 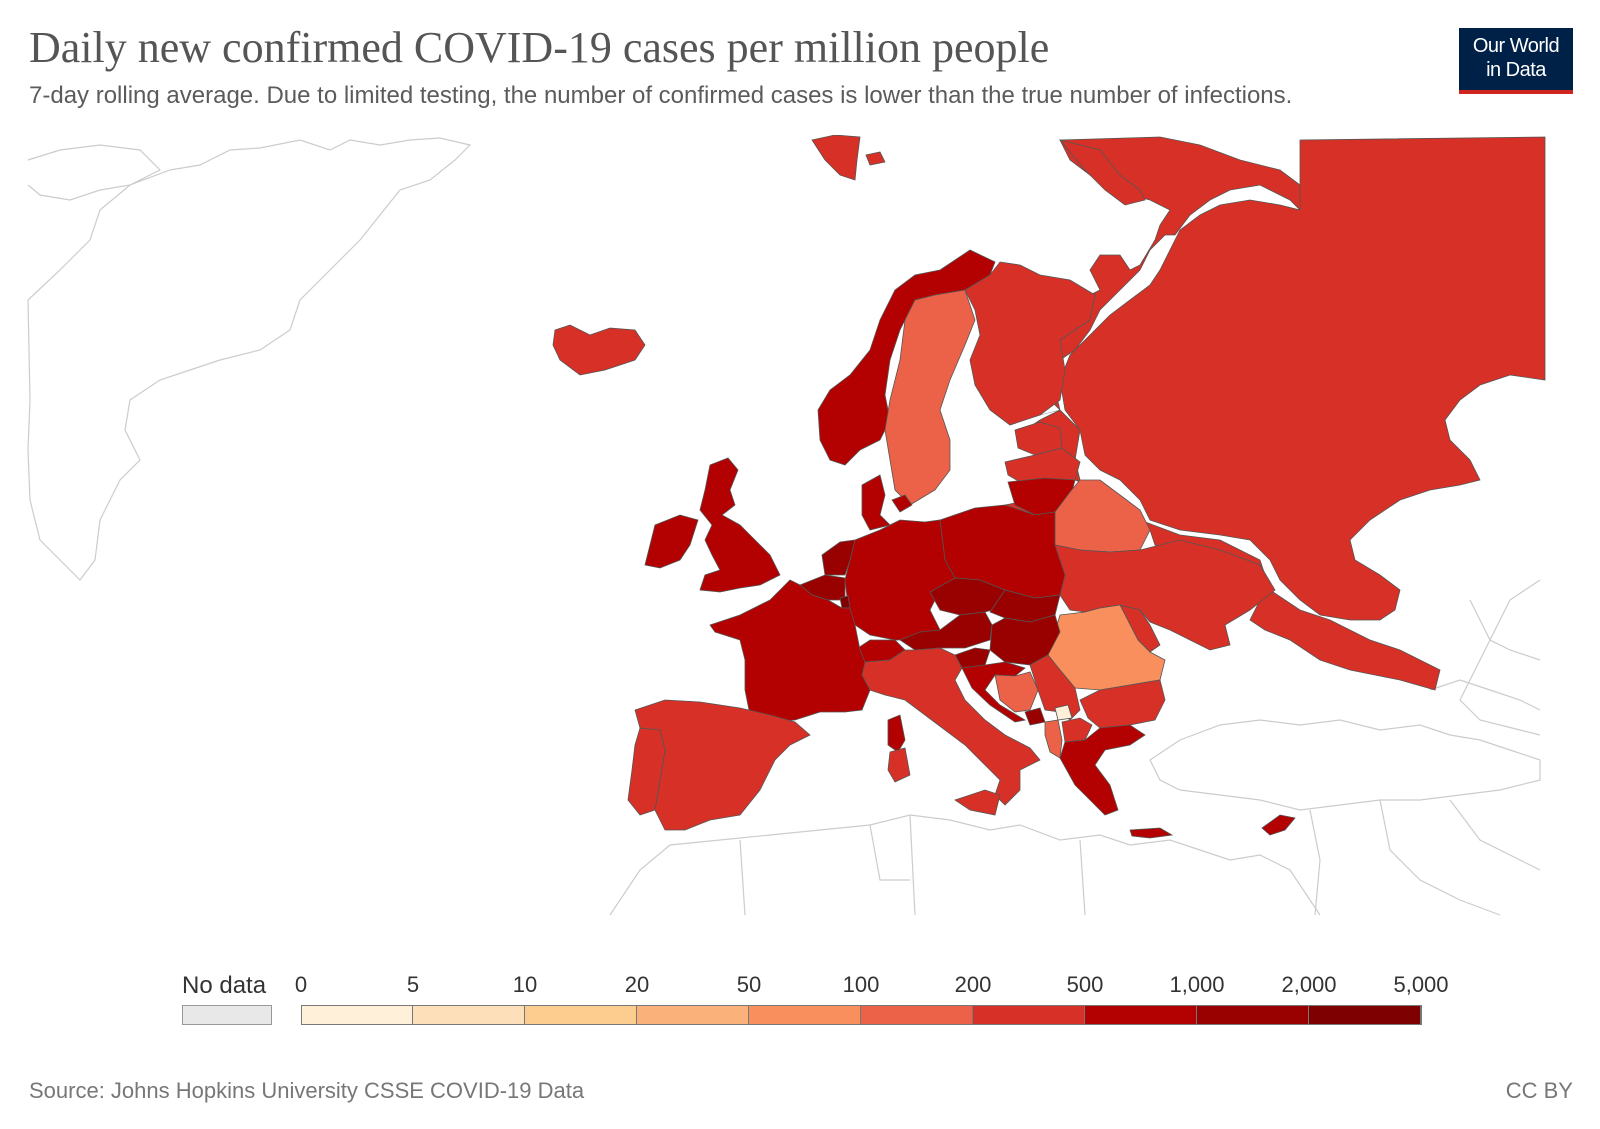 I want to click on region-sweden, so click(x=930, y=397).